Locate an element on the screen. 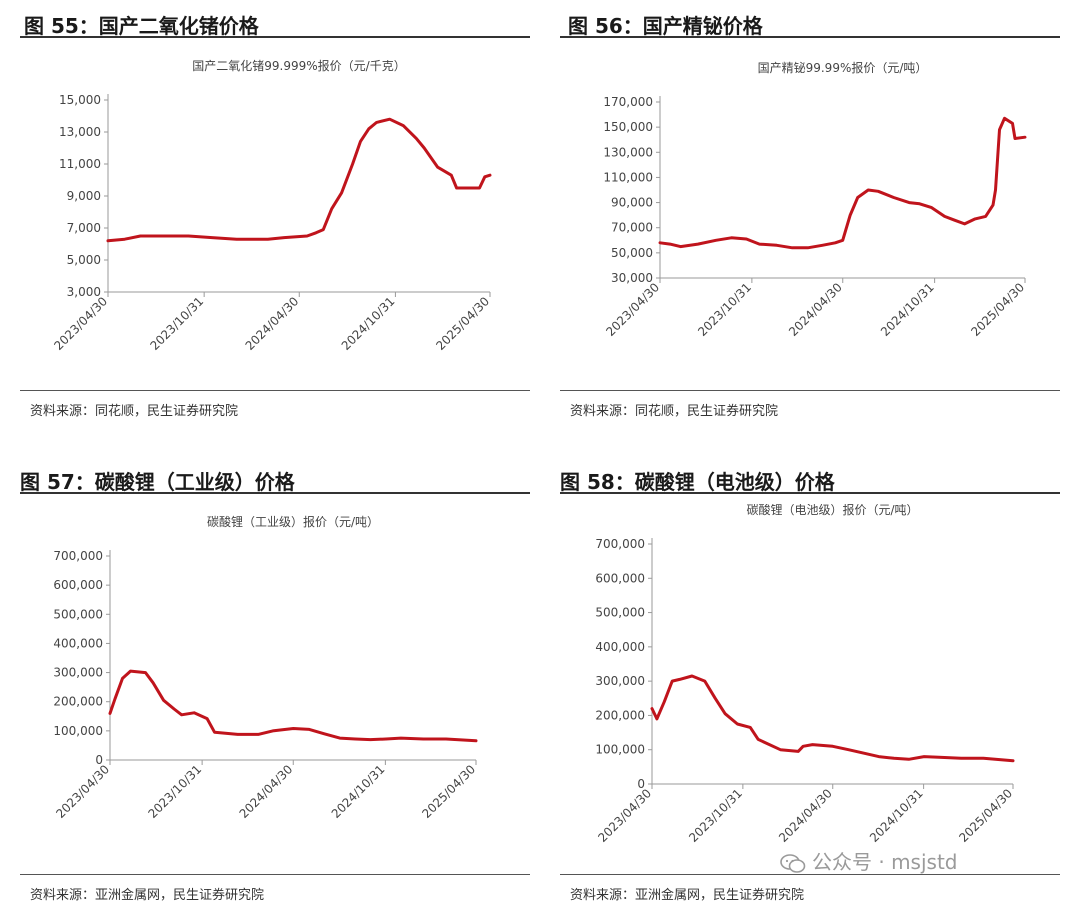 Image resolution: width=1080 pixels, height=912 pixels. y-tick-label: 30,000 is located at coordinates (632, 278).